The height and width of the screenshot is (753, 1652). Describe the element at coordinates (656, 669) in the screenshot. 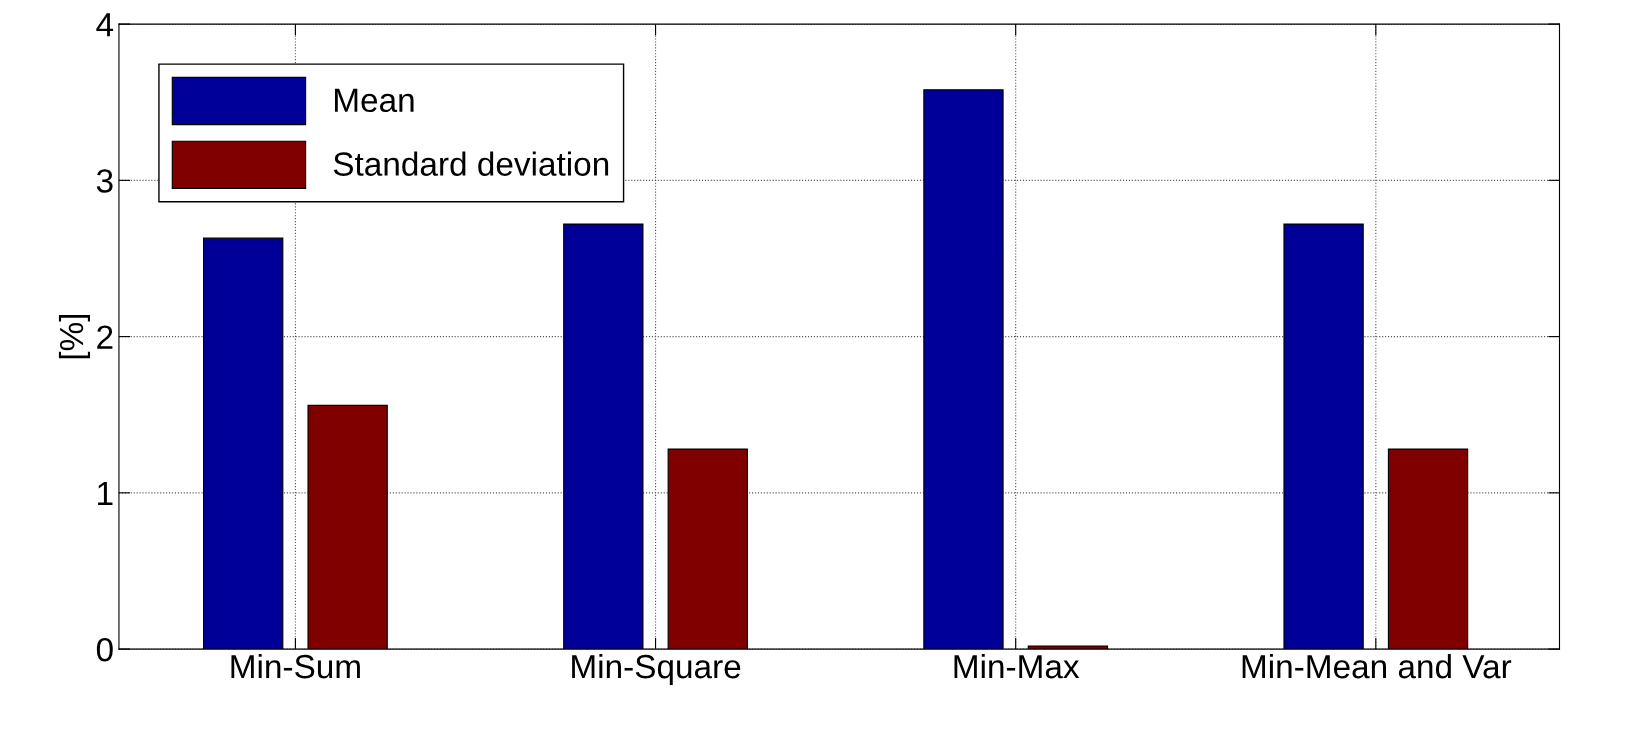

I see `x-tick-label: Min-Square` at that location.